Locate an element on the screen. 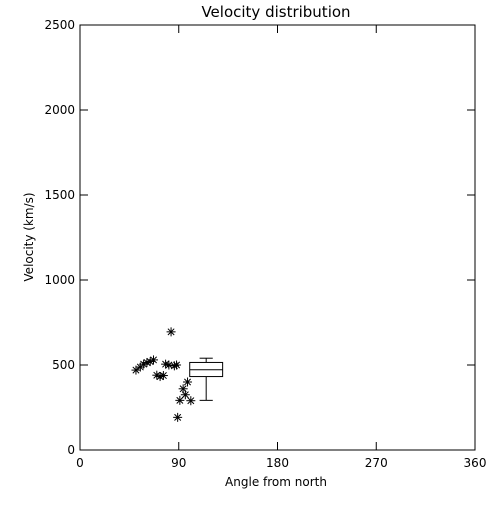 The image size is (500, 505). boxplot is located at coordinates (206, 379).